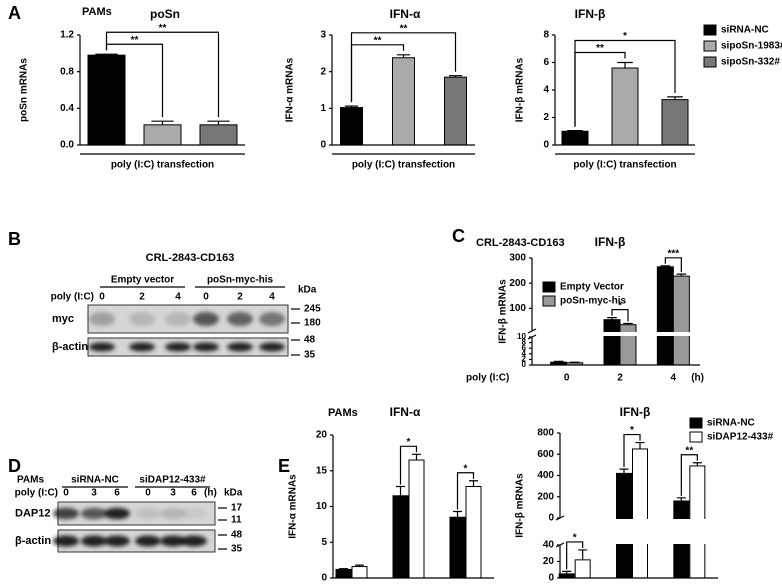  Describe the element at coordinates (237, 549) in the screenshot. I see `marker-label: 35` at that location.